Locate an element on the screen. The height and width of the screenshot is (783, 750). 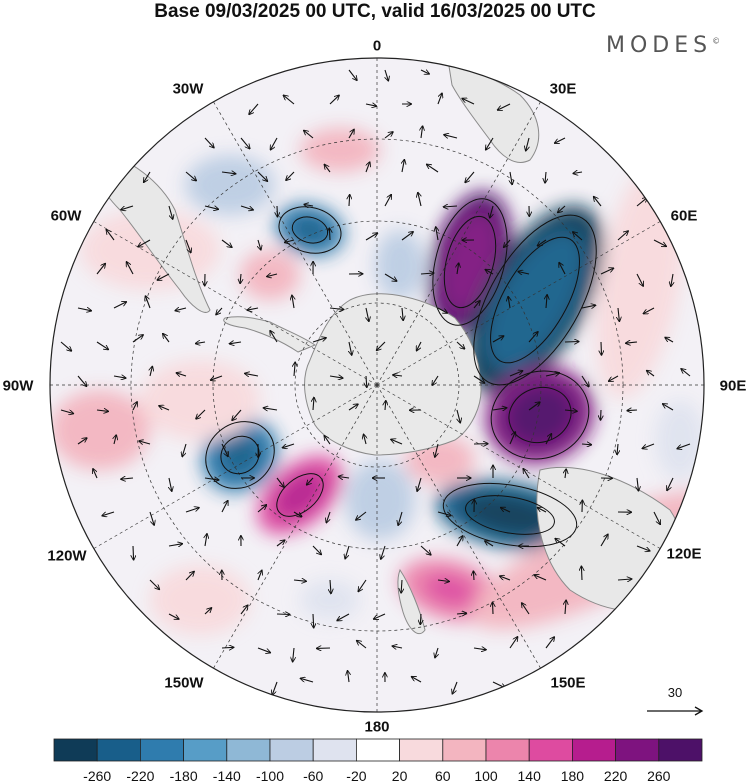
copyright-mark: © is located at coordinates (716, 41).